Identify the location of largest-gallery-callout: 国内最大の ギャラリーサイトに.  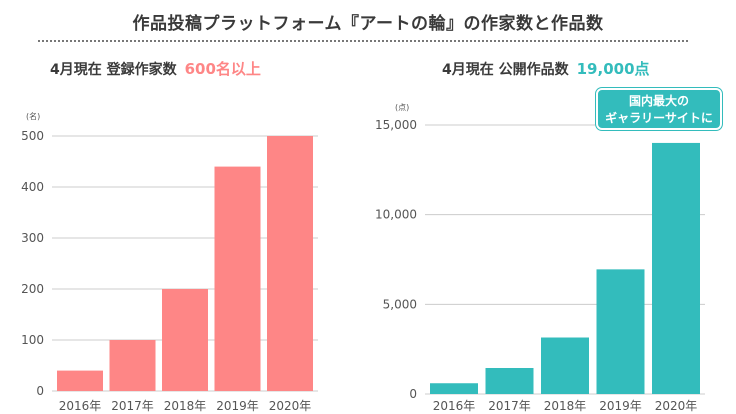
(659, 109).